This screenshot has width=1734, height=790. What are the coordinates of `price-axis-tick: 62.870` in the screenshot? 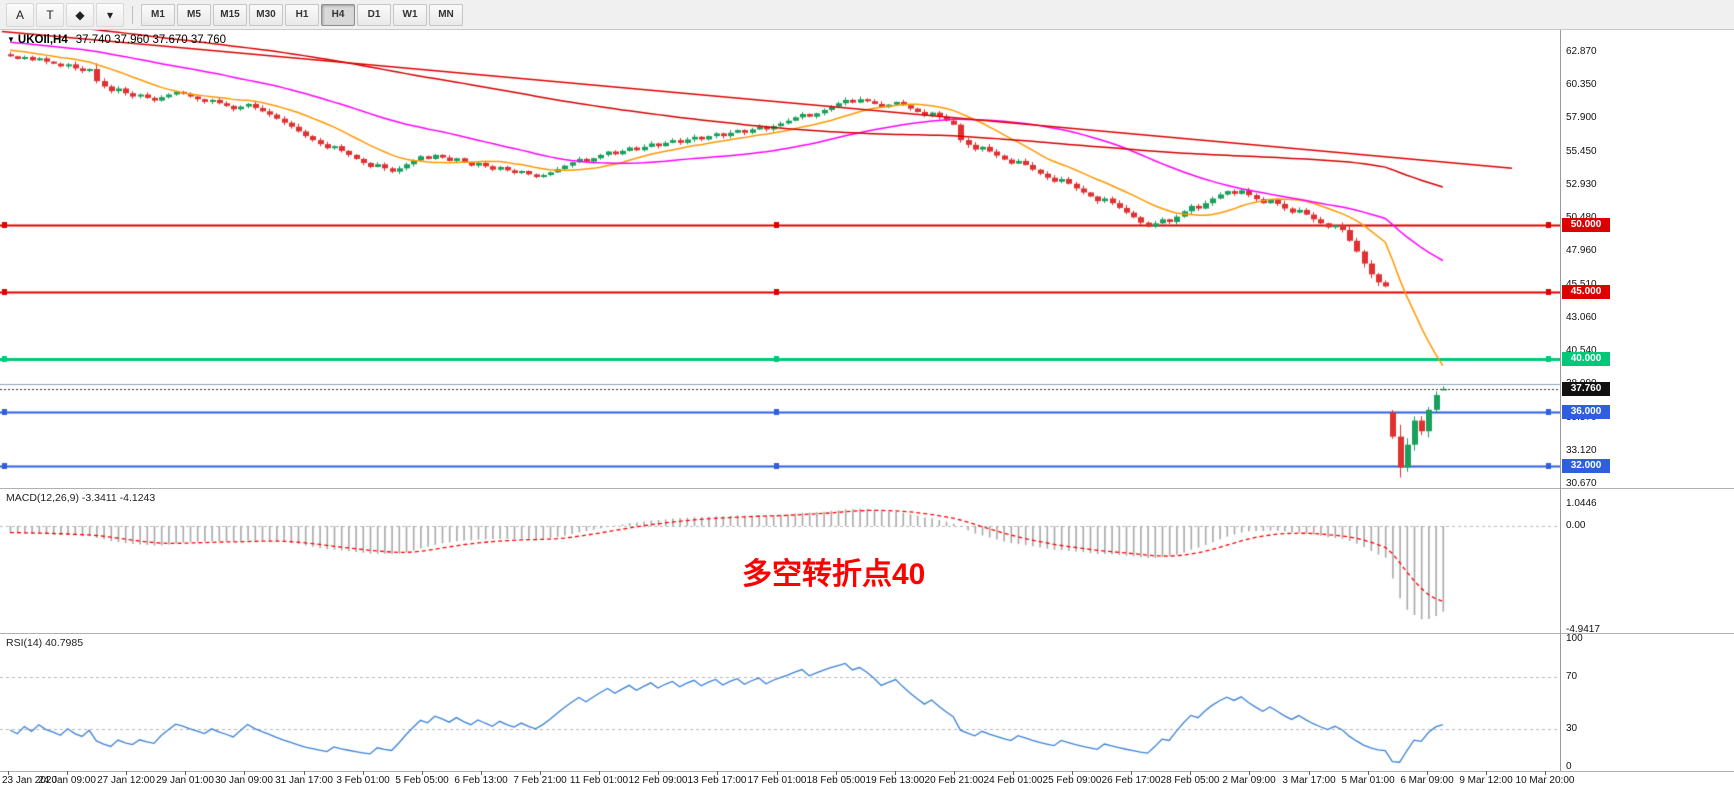 It's located at (1581, 51).